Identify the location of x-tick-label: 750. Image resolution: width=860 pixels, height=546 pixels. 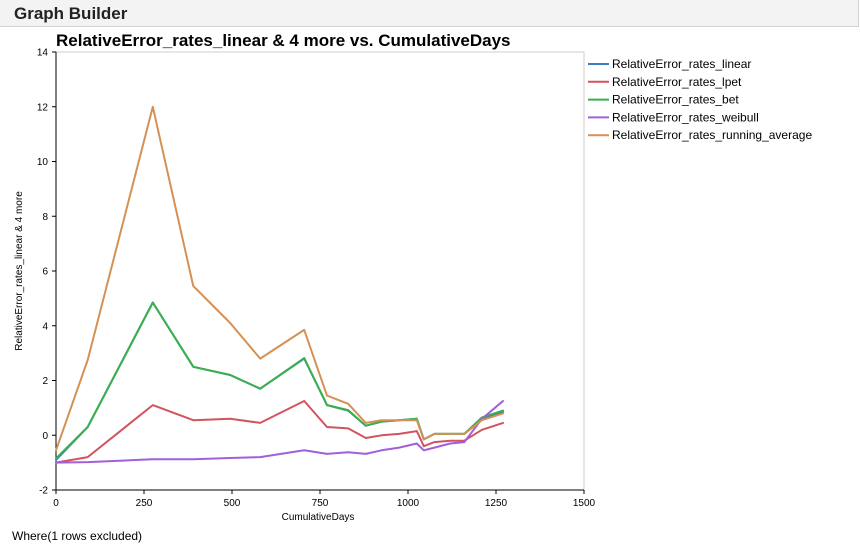
(320, 503).